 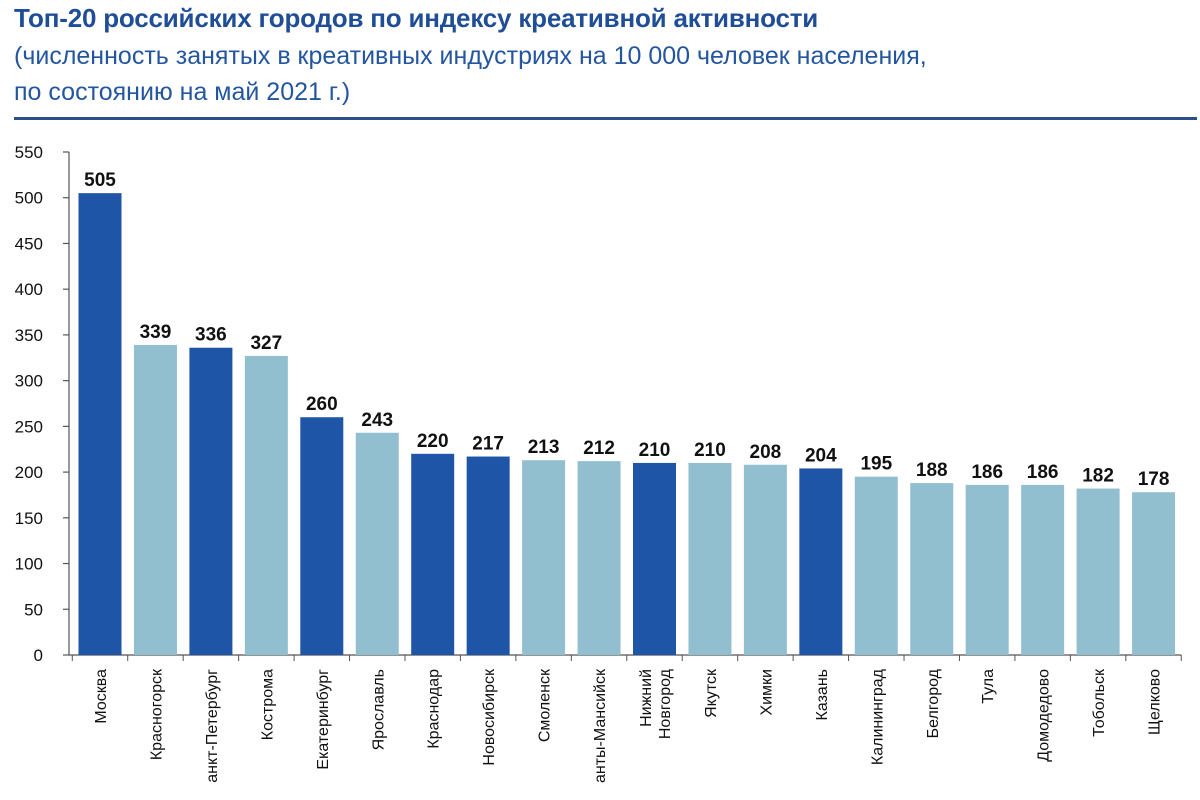 I want to click on x-tick-label: Красногорск, so click(x=156, y=714).